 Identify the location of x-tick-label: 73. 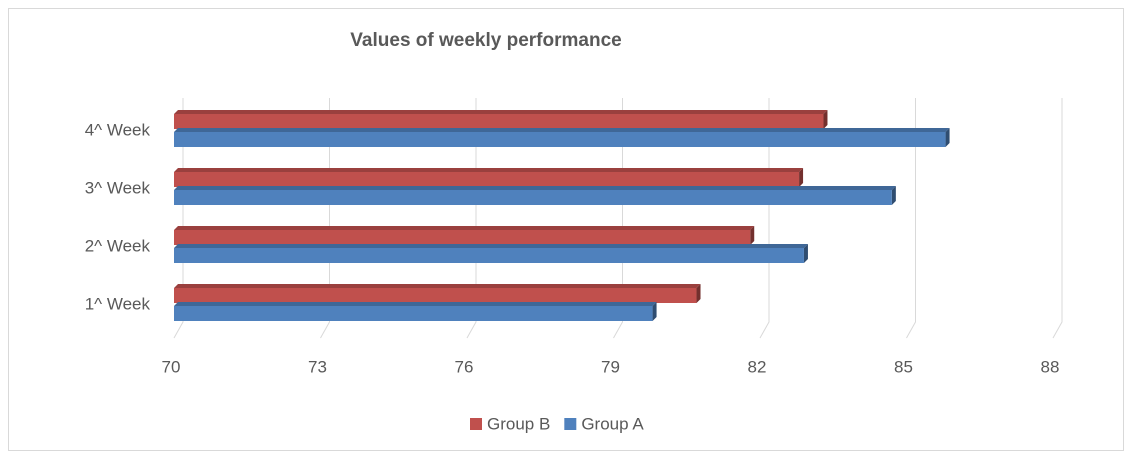
(317, 366).